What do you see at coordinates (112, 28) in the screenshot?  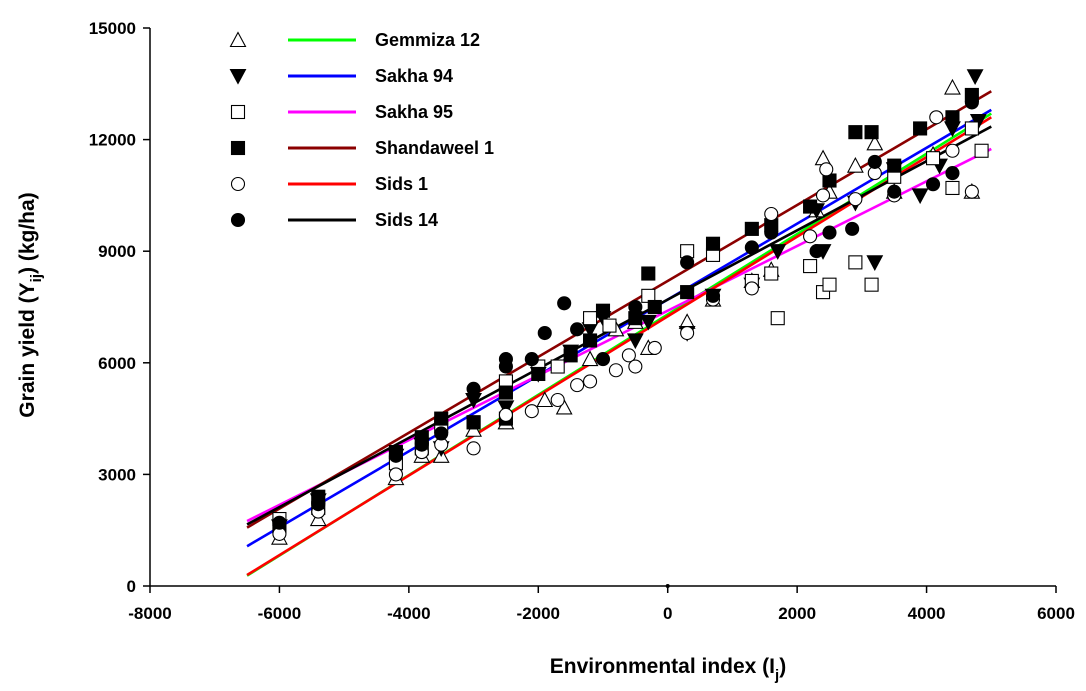 I see `y-tick-label: 15000` at bounding box center [112, 28].